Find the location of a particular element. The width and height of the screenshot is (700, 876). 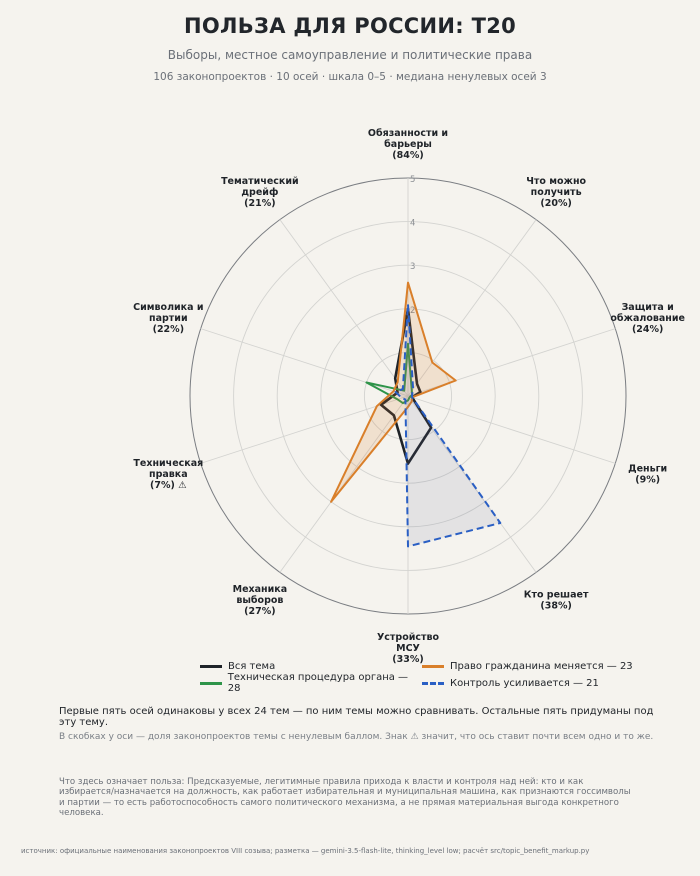

axis-label: Кто решает (38%) is located at coordinates (556, 600).